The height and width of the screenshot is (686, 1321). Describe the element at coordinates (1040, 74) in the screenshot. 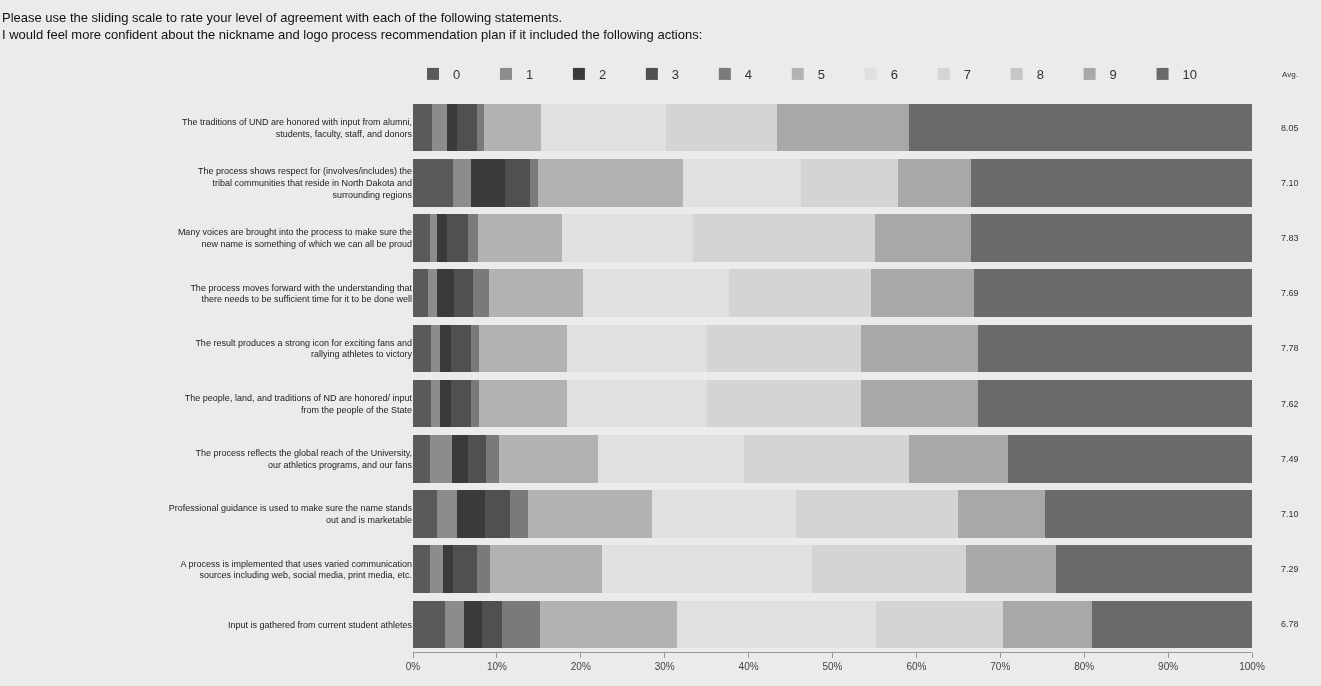

I see `legend-label: 8` at that location.